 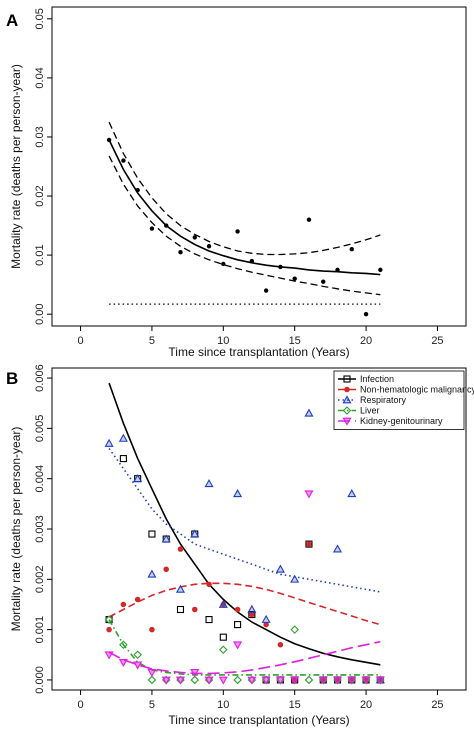 What do you see at coordinates (40, 136) in the screenshot?
I see `panel-a-y-tick-label: 0.03` at bounding box center [40, 136].